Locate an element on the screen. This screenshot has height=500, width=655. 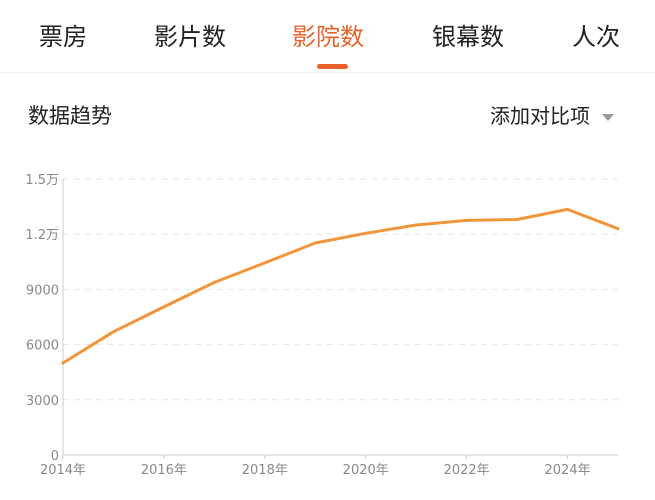
add-comparison-label: 添加对比项 is located at coordinates (540, 116).